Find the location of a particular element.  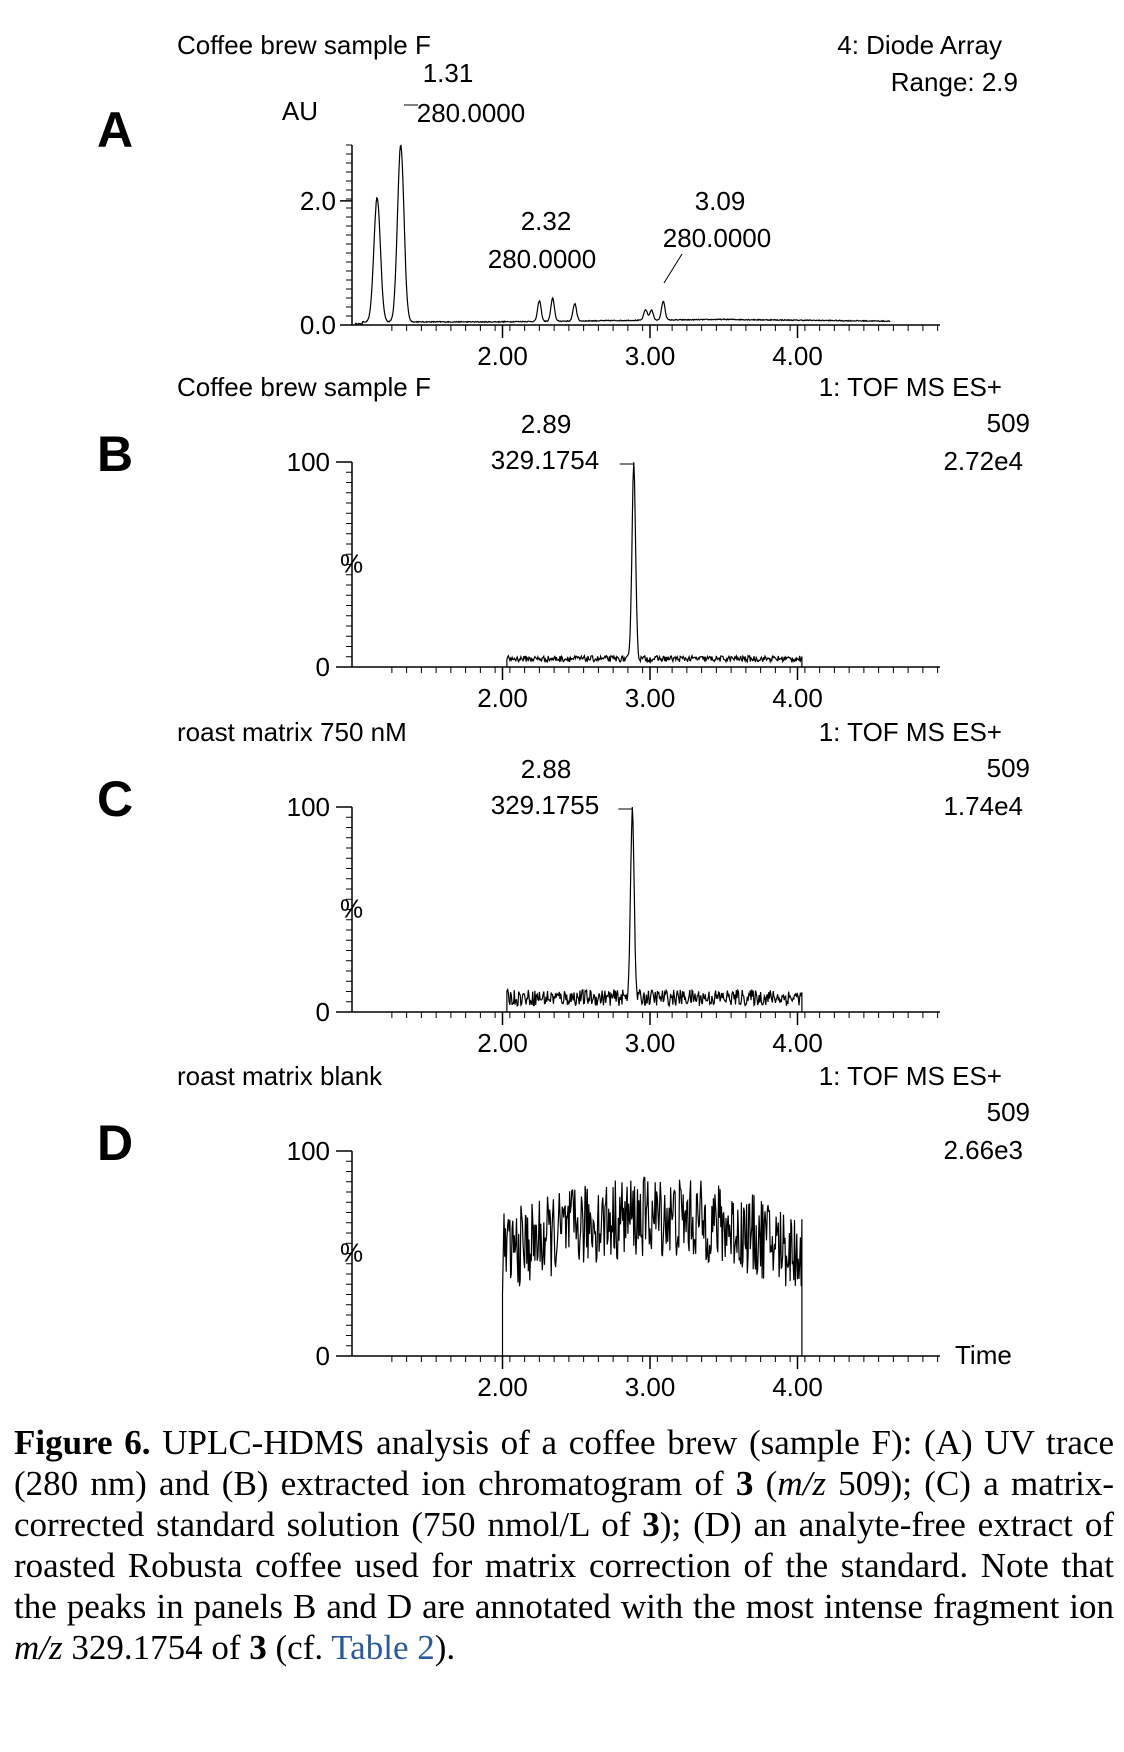

panel-letter-D: D is located at coordinates (115, 1143).